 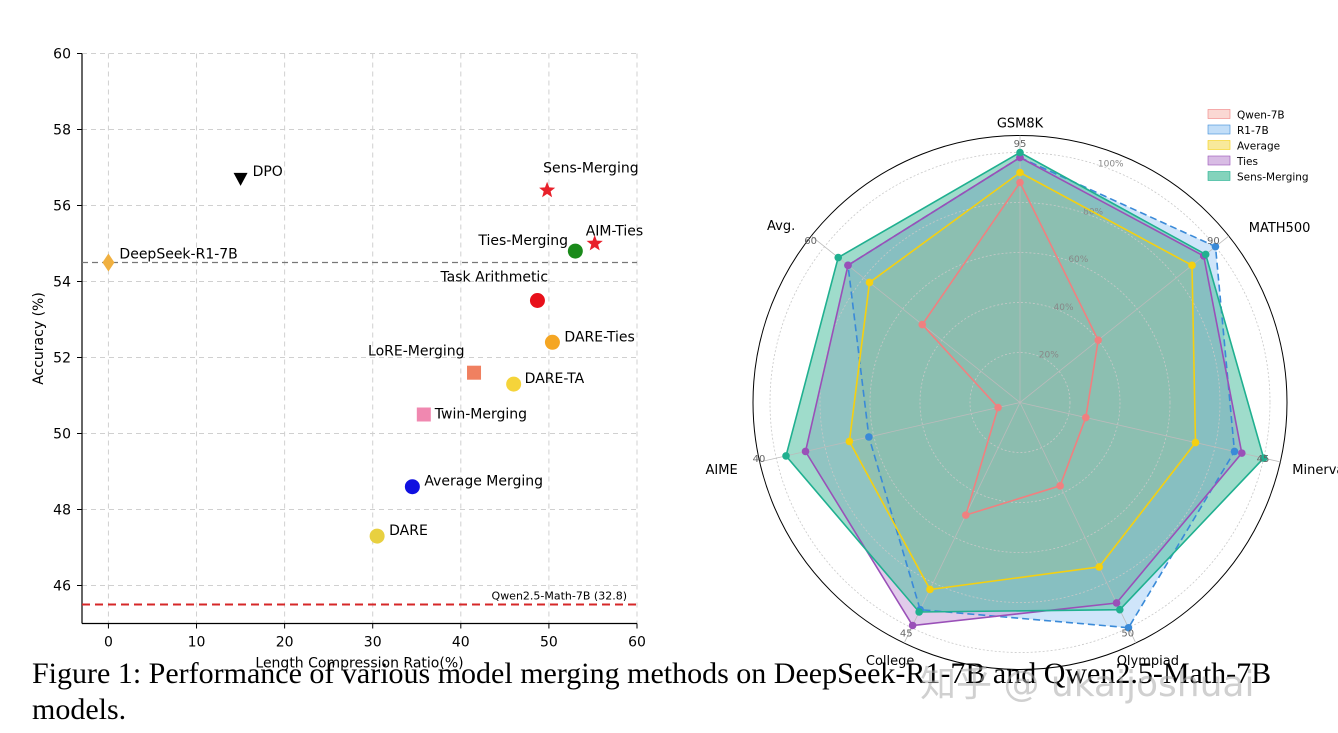 I want to click on point-ties-merging, so click(x=575, y=251).